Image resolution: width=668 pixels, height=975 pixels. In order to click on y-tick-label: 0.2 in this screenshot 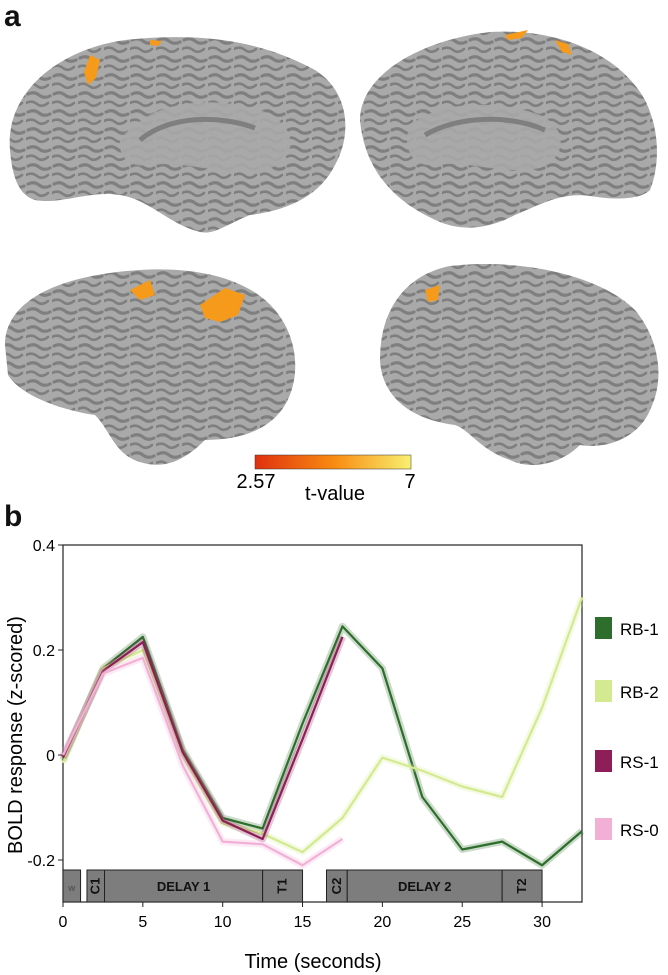, I will do `click(44, 651)`.